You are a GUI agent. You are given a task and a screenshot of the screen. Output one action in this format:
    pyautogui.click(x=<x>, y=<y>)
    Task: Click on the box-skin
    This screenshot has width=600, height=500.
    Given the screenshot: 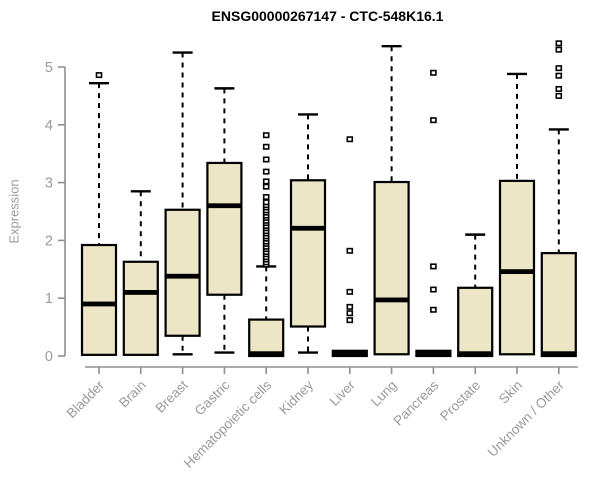 What is the action you would take?
    pyautogui.click(x=517, y=267)
    